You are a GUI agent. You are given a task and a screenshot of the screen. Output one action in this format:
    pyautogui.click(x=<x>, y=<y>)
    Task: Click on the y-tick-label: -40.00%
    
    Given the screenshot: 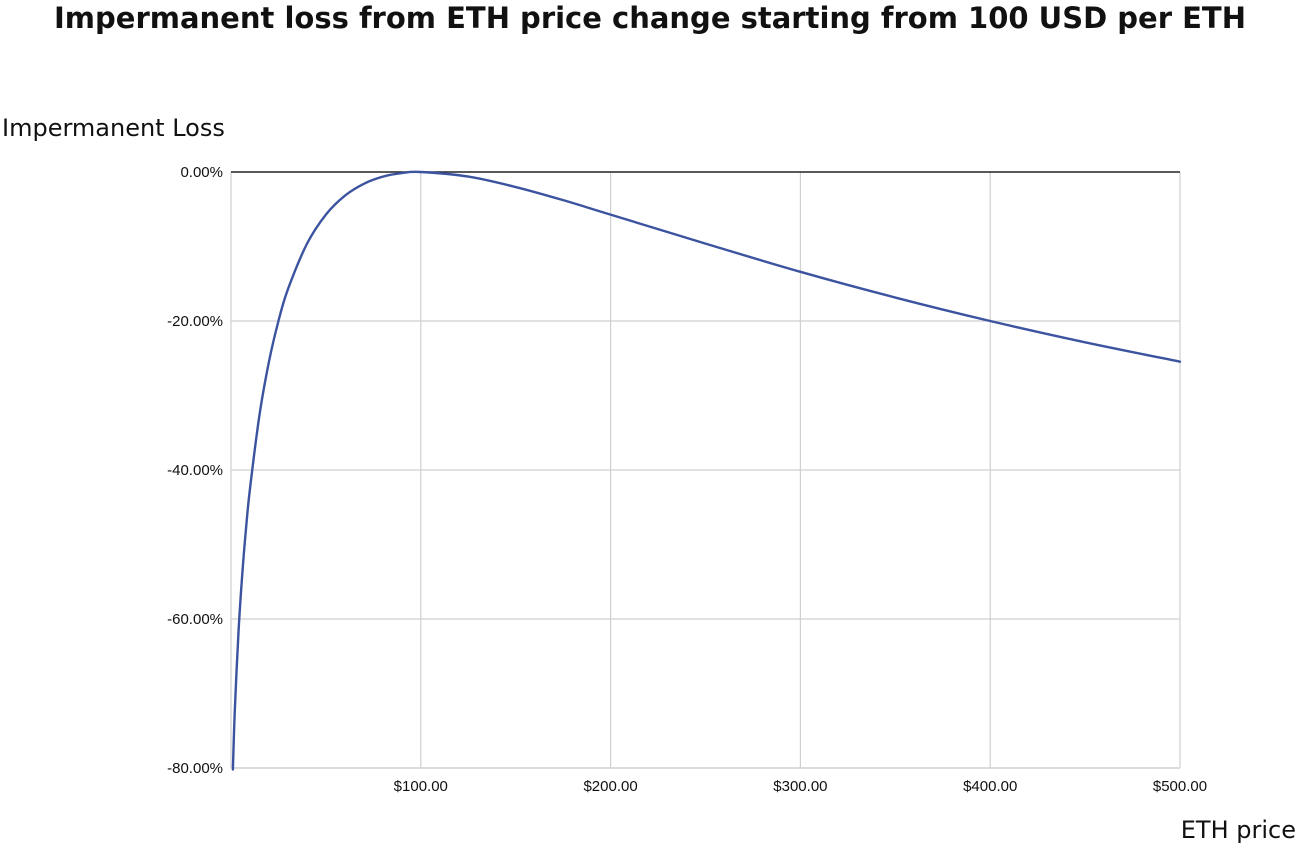 What is the action you would take?
    pyautogui.click(x=195, y=470)
    